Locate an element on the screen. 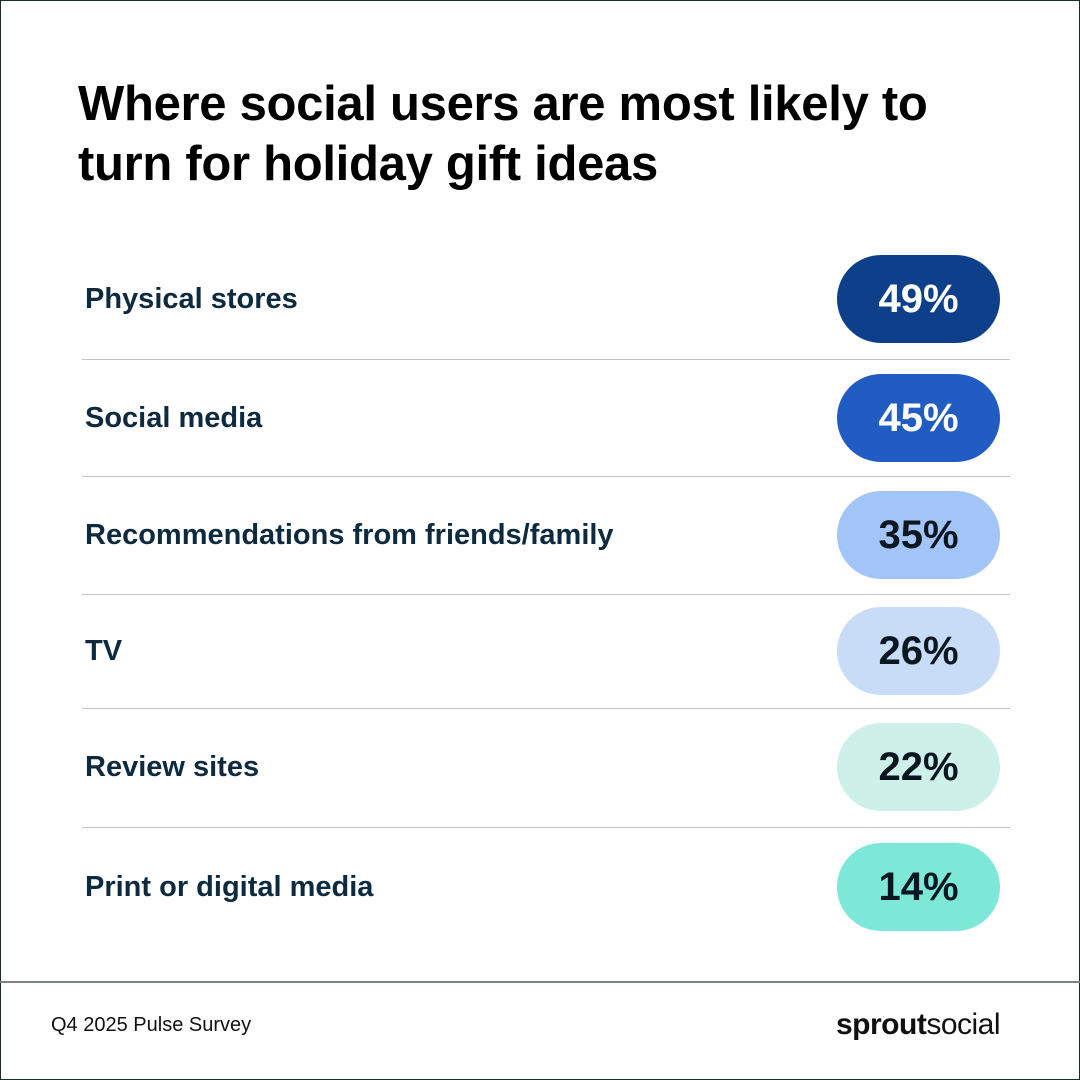  value-pill: 45% is located at coordinates (918, 418).